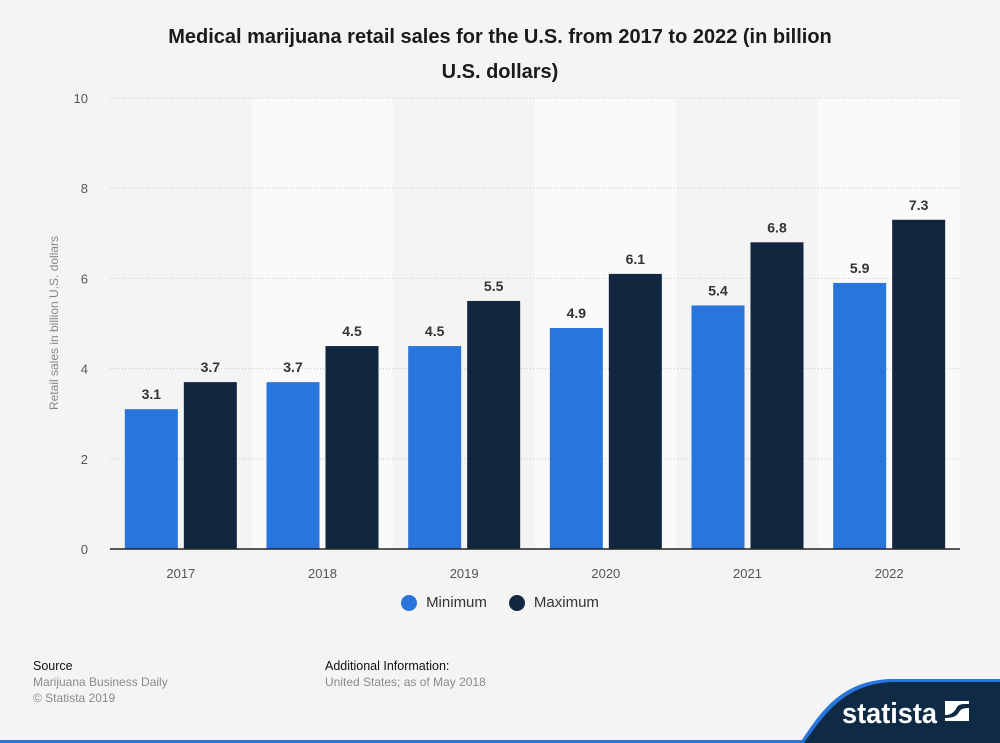 This screenshot has height=743, width=1000. Describe the element at coordinates (74, 698) in the screenshot. I see `copyright: © Statista 2019` at that location.